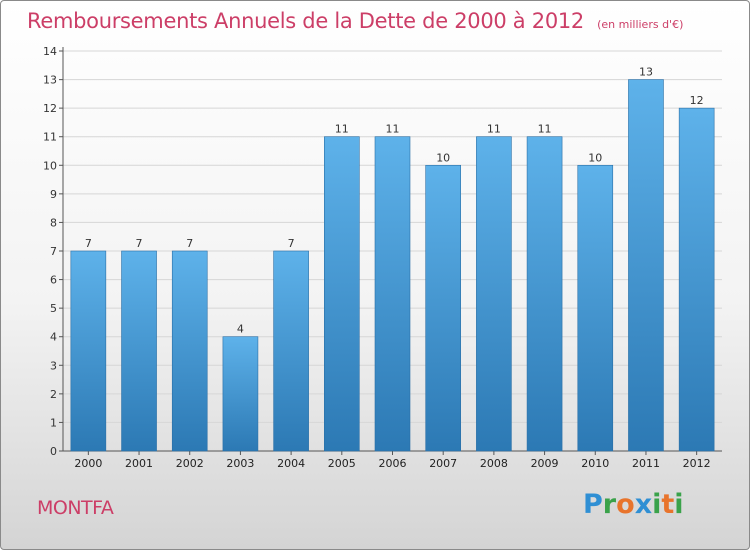 This screenshot has height=550, width=750. I want to click on bar-2006, so click(392, 294).